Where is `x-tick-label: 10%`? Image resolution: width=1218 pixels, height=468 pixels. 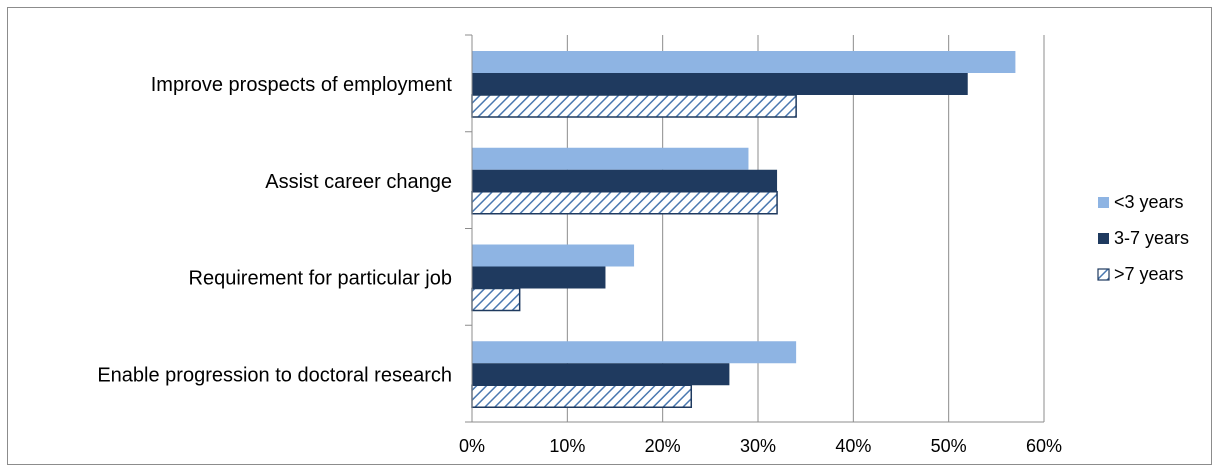 x-tick-label: 10% is located at coordinates (567, 446).